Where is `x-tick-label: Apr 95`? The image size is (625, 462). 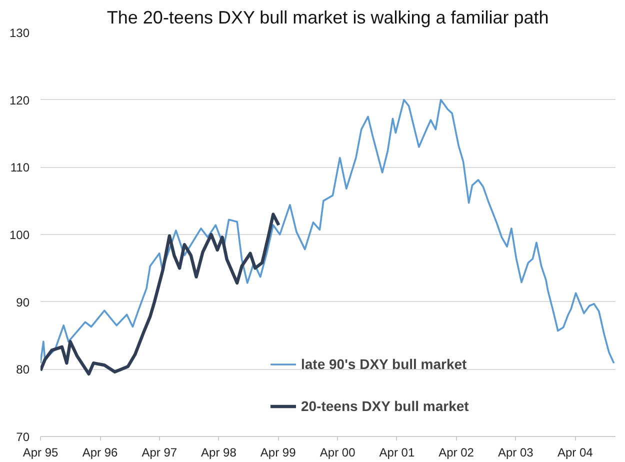
x-tick-label: Apr 95 is located at coordinates (40, 453).